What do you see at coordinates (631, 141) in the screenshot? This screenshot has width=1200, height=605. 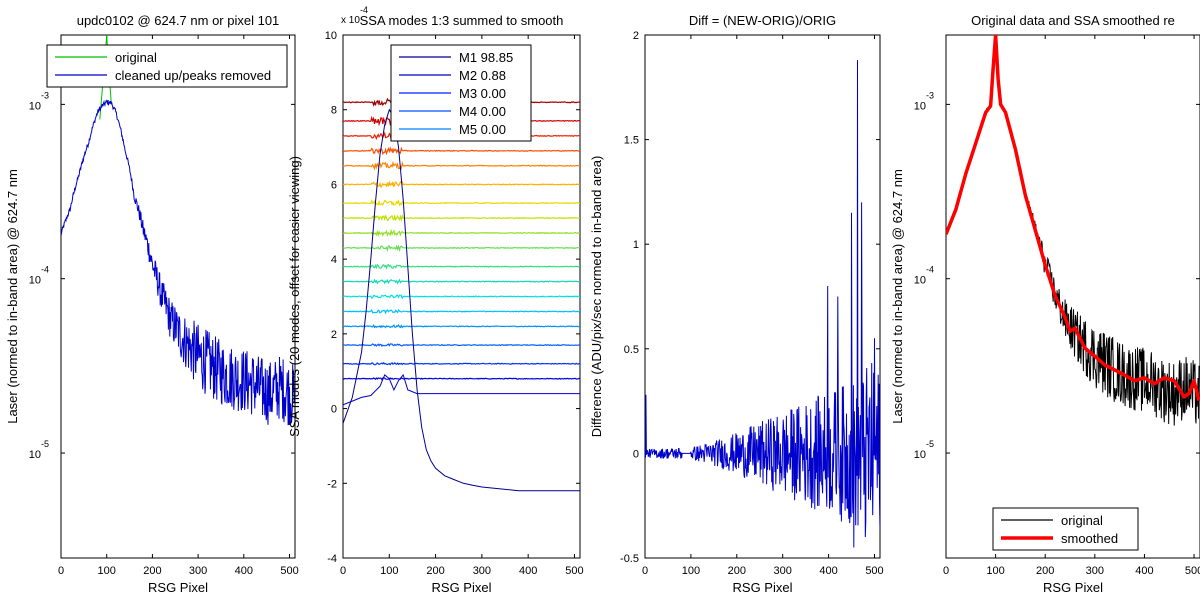 I see `y-tick-label: 1.5` at bounding box center [631, 141].